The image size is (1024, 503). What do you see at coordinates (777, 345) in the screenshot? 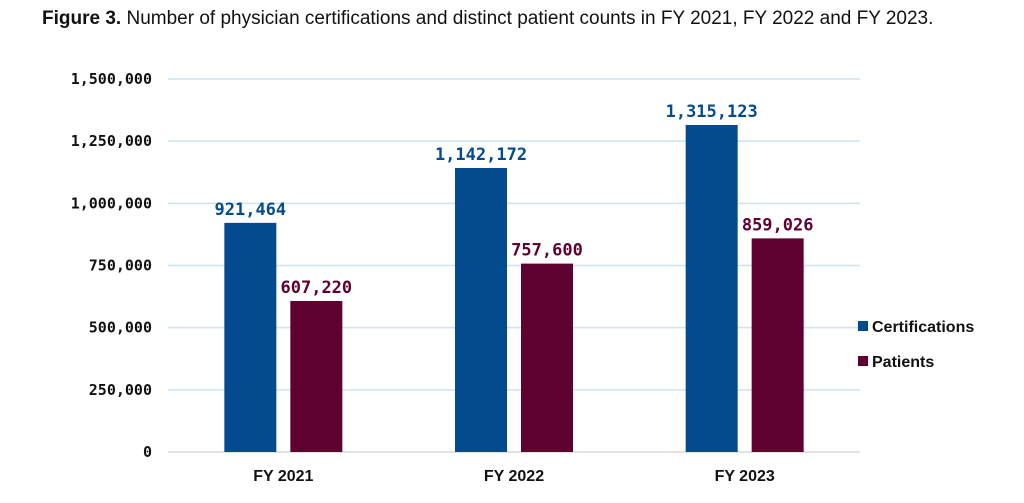
I see `bar-patients-fy2023` at bounding box center [777, 345].